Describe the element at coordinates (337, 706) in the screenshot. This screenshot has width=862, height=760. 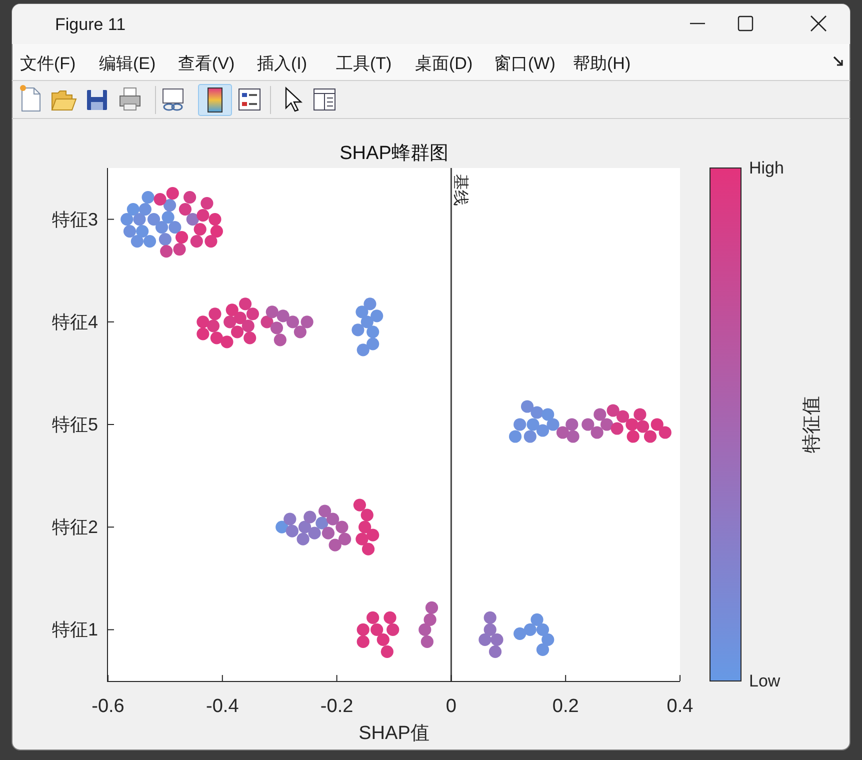
I see `x-tick-label: -0.2` at that location.